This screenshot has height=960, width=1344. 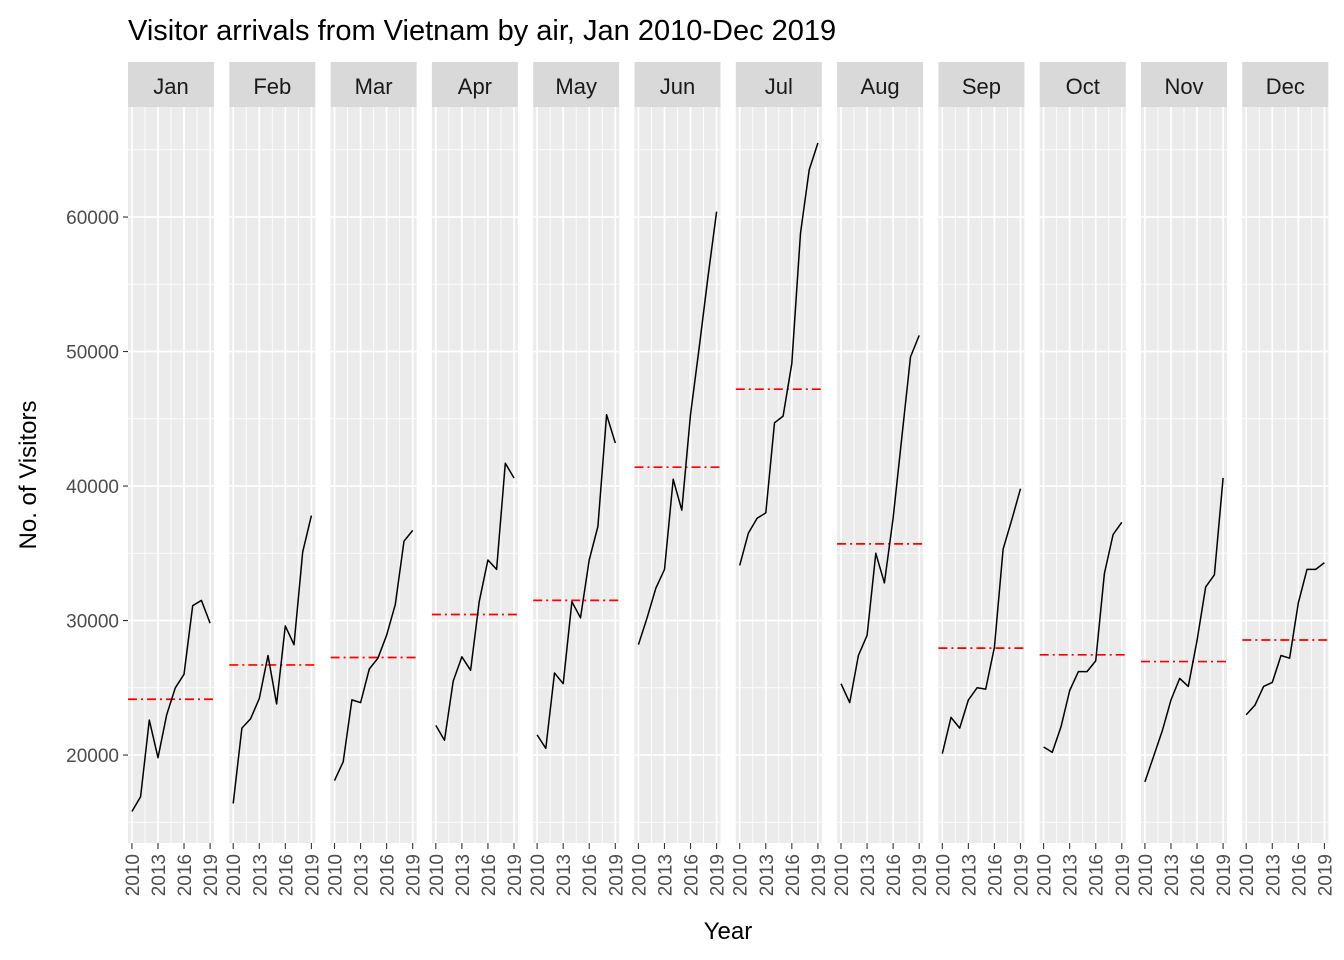 I want to click on facet-panel-jul: Jul 2010 2013 2016 2019, so click(x=780, y=479).